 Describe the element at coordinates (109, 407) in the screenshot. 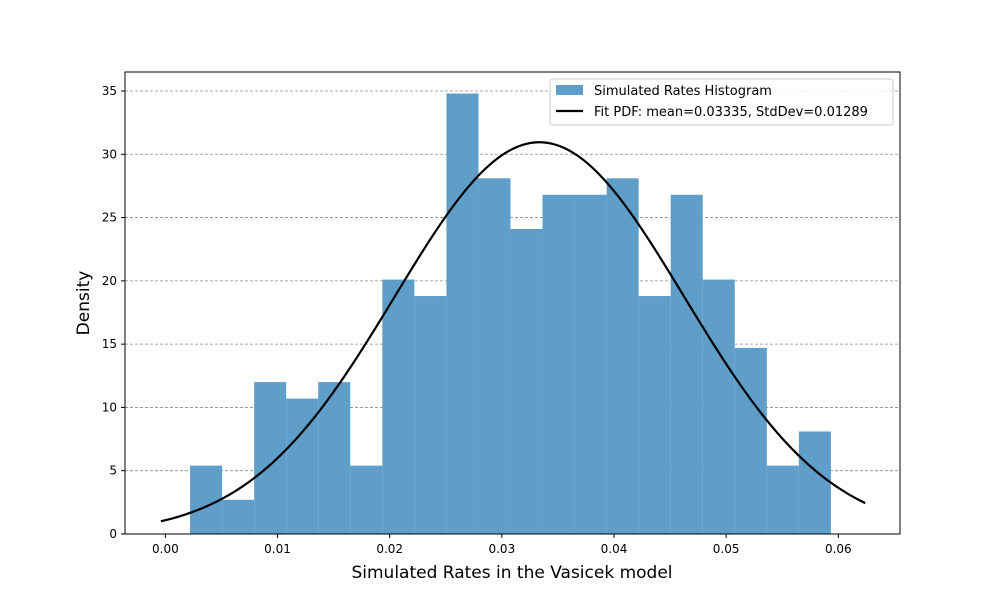

I see `y-tick-label: 10` at that location.